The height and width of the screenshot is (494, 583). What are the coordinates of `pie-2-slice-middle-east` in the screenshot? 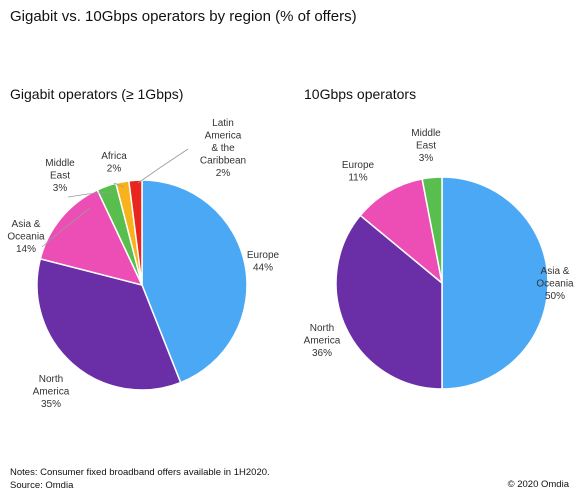 It's located at (432, 230).